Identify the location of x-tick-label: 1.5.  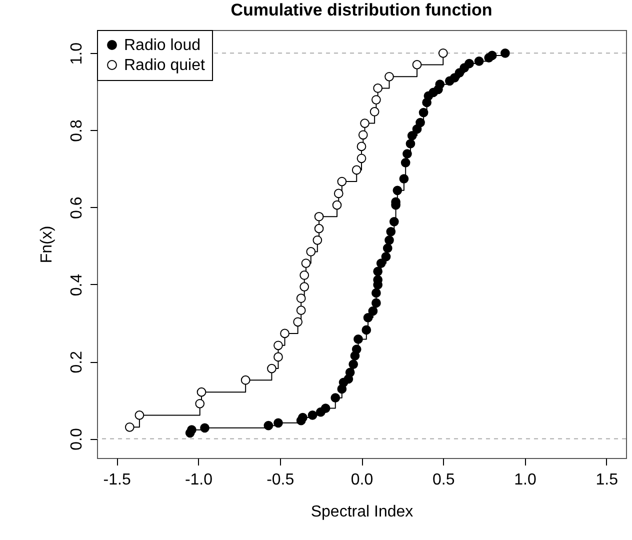
(607, 480).